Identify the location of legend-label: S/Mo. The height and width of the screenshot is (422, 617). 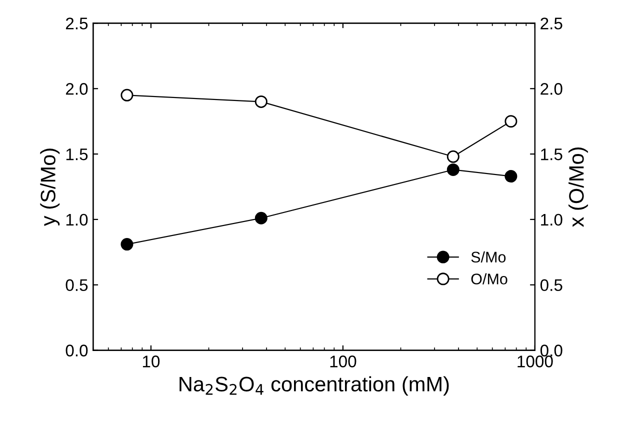
(488, 257).